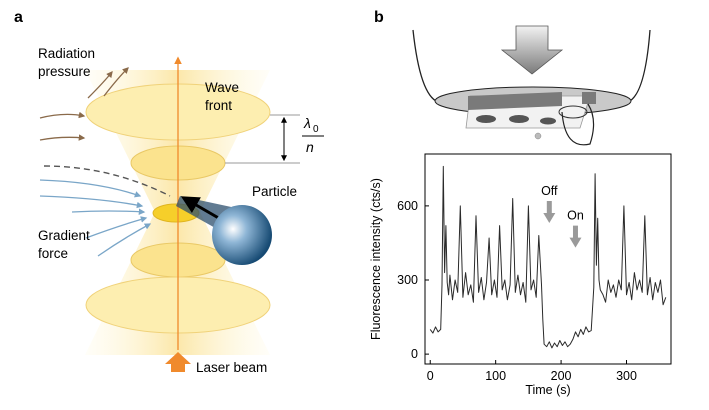 This screenshot has height=410, width=709. What do you see at coordinates (84, 104) in the screenshot?
I see `radiation-pressure-arrows` at bounding box center [84, 104].